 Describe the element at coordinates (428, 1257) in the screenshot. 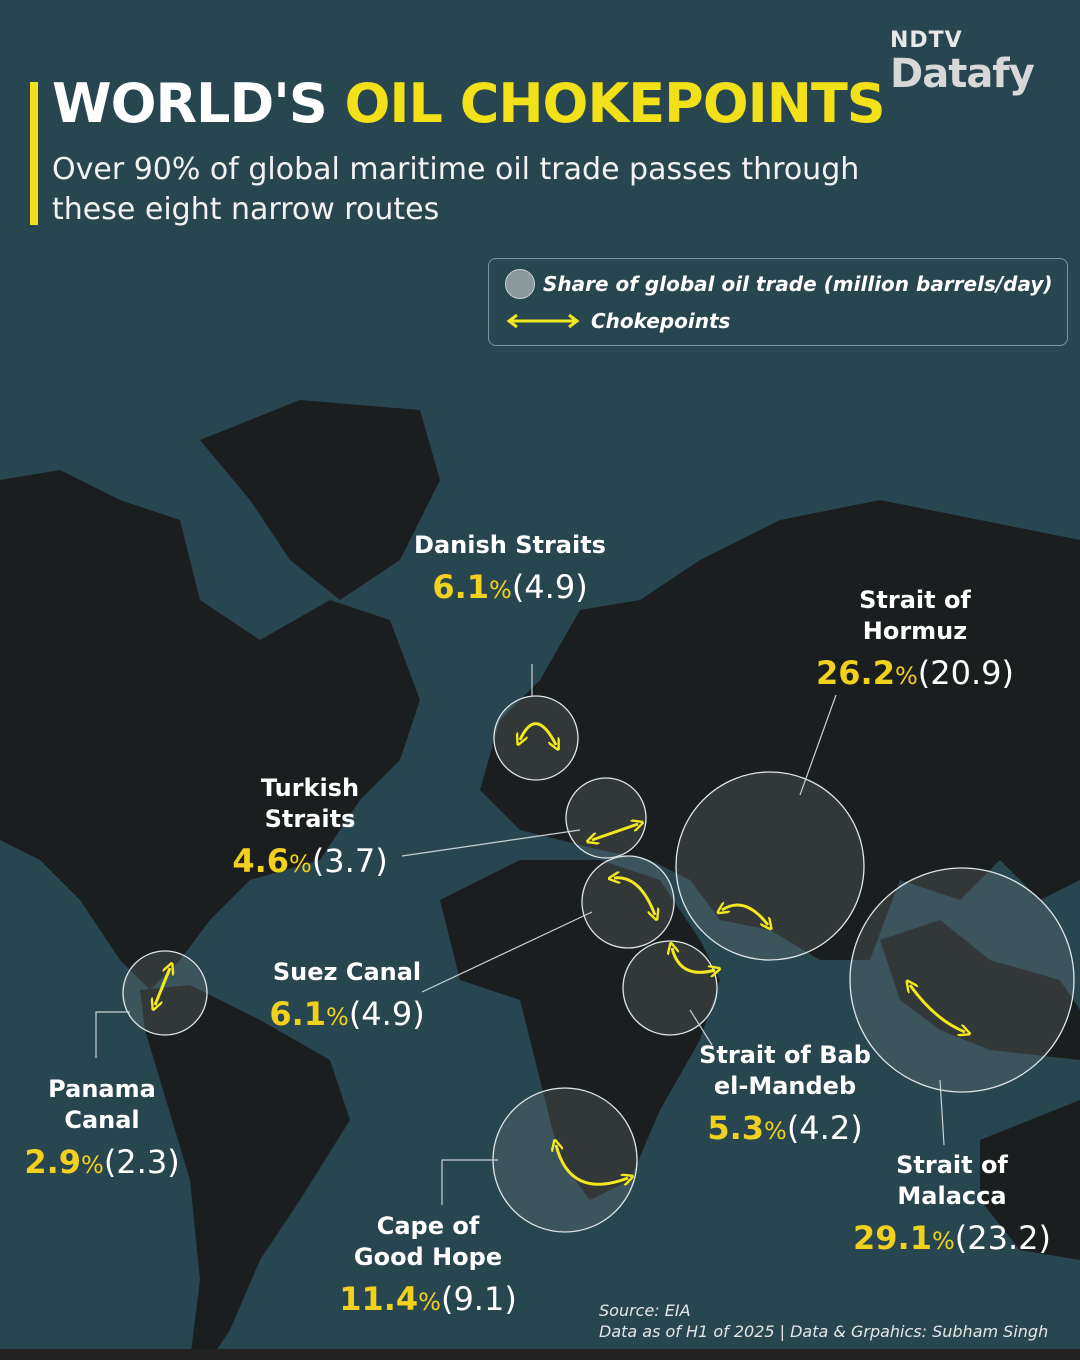

I see `chokepoint-name: Good Hope` at that location.